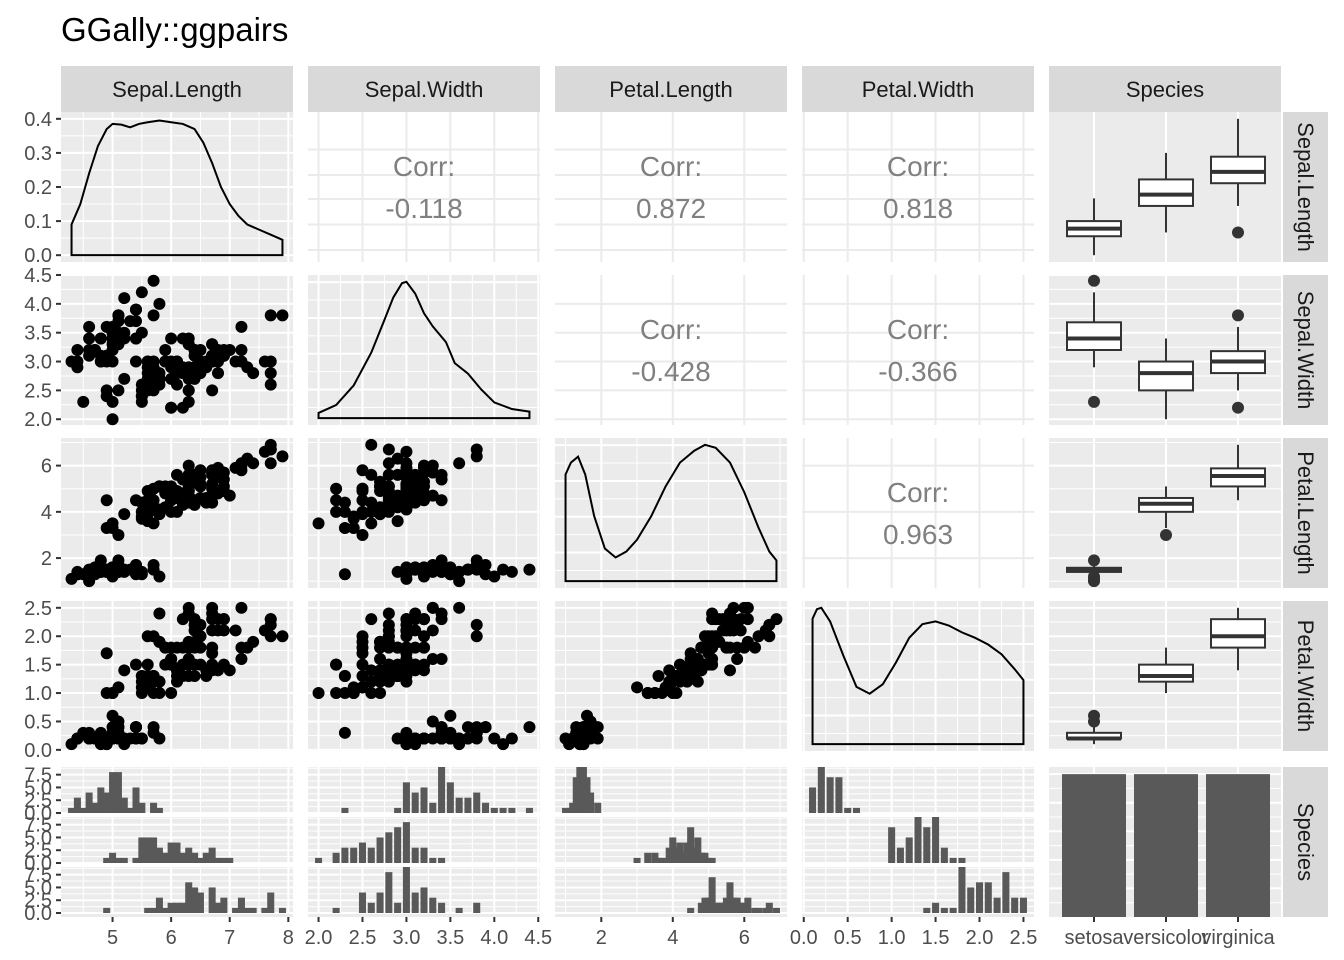 Image resolution: width=1344 pixels, height=960 pixels. I want to click on histogram-versicolor, so click(380, 842).